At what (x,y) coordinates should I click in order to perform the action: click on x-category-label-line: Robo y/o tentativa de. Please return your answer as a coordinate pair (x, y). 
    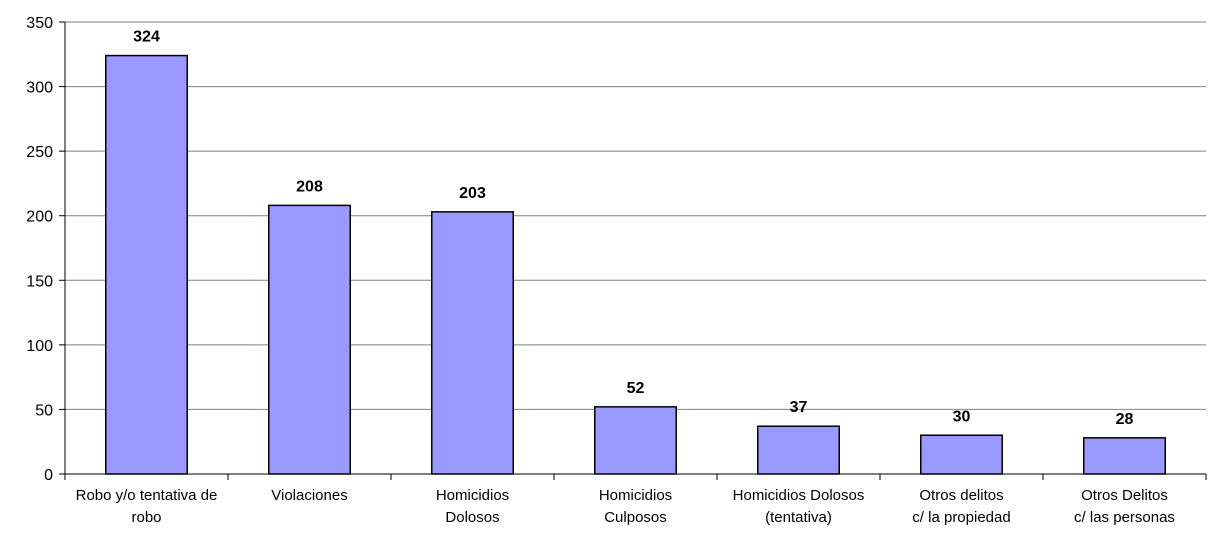
    Looking at the image, I should click on (147, 495).